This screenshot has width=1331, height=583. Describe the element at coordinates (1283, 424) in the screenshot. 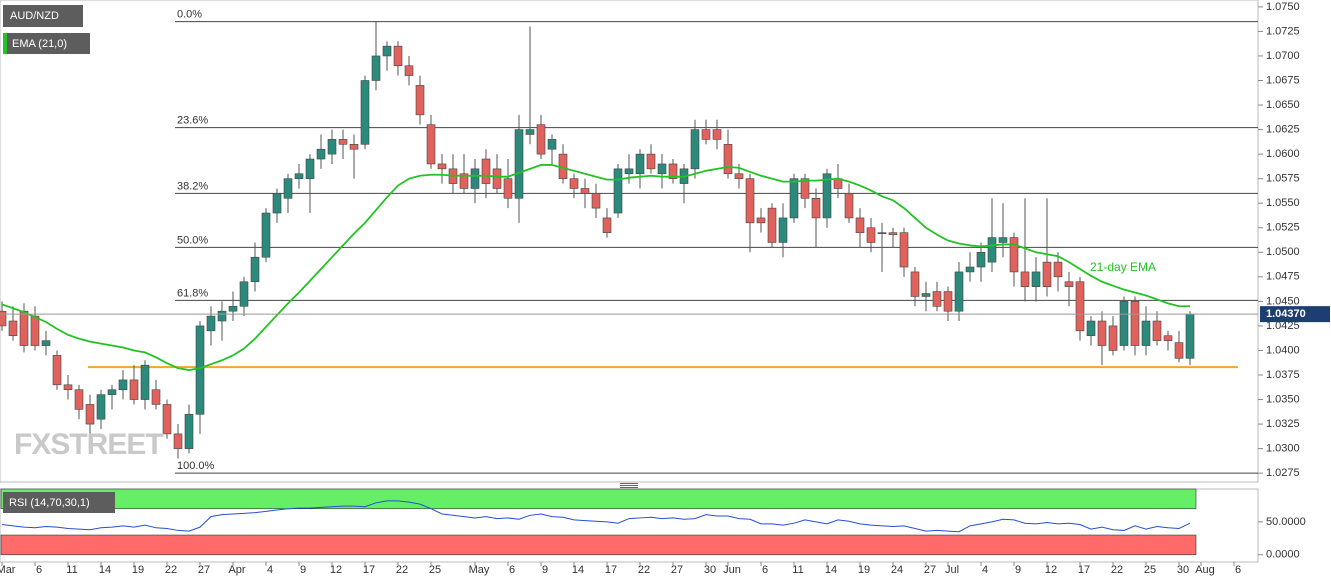

I see `y-tick-label: 1.0325` at that location.